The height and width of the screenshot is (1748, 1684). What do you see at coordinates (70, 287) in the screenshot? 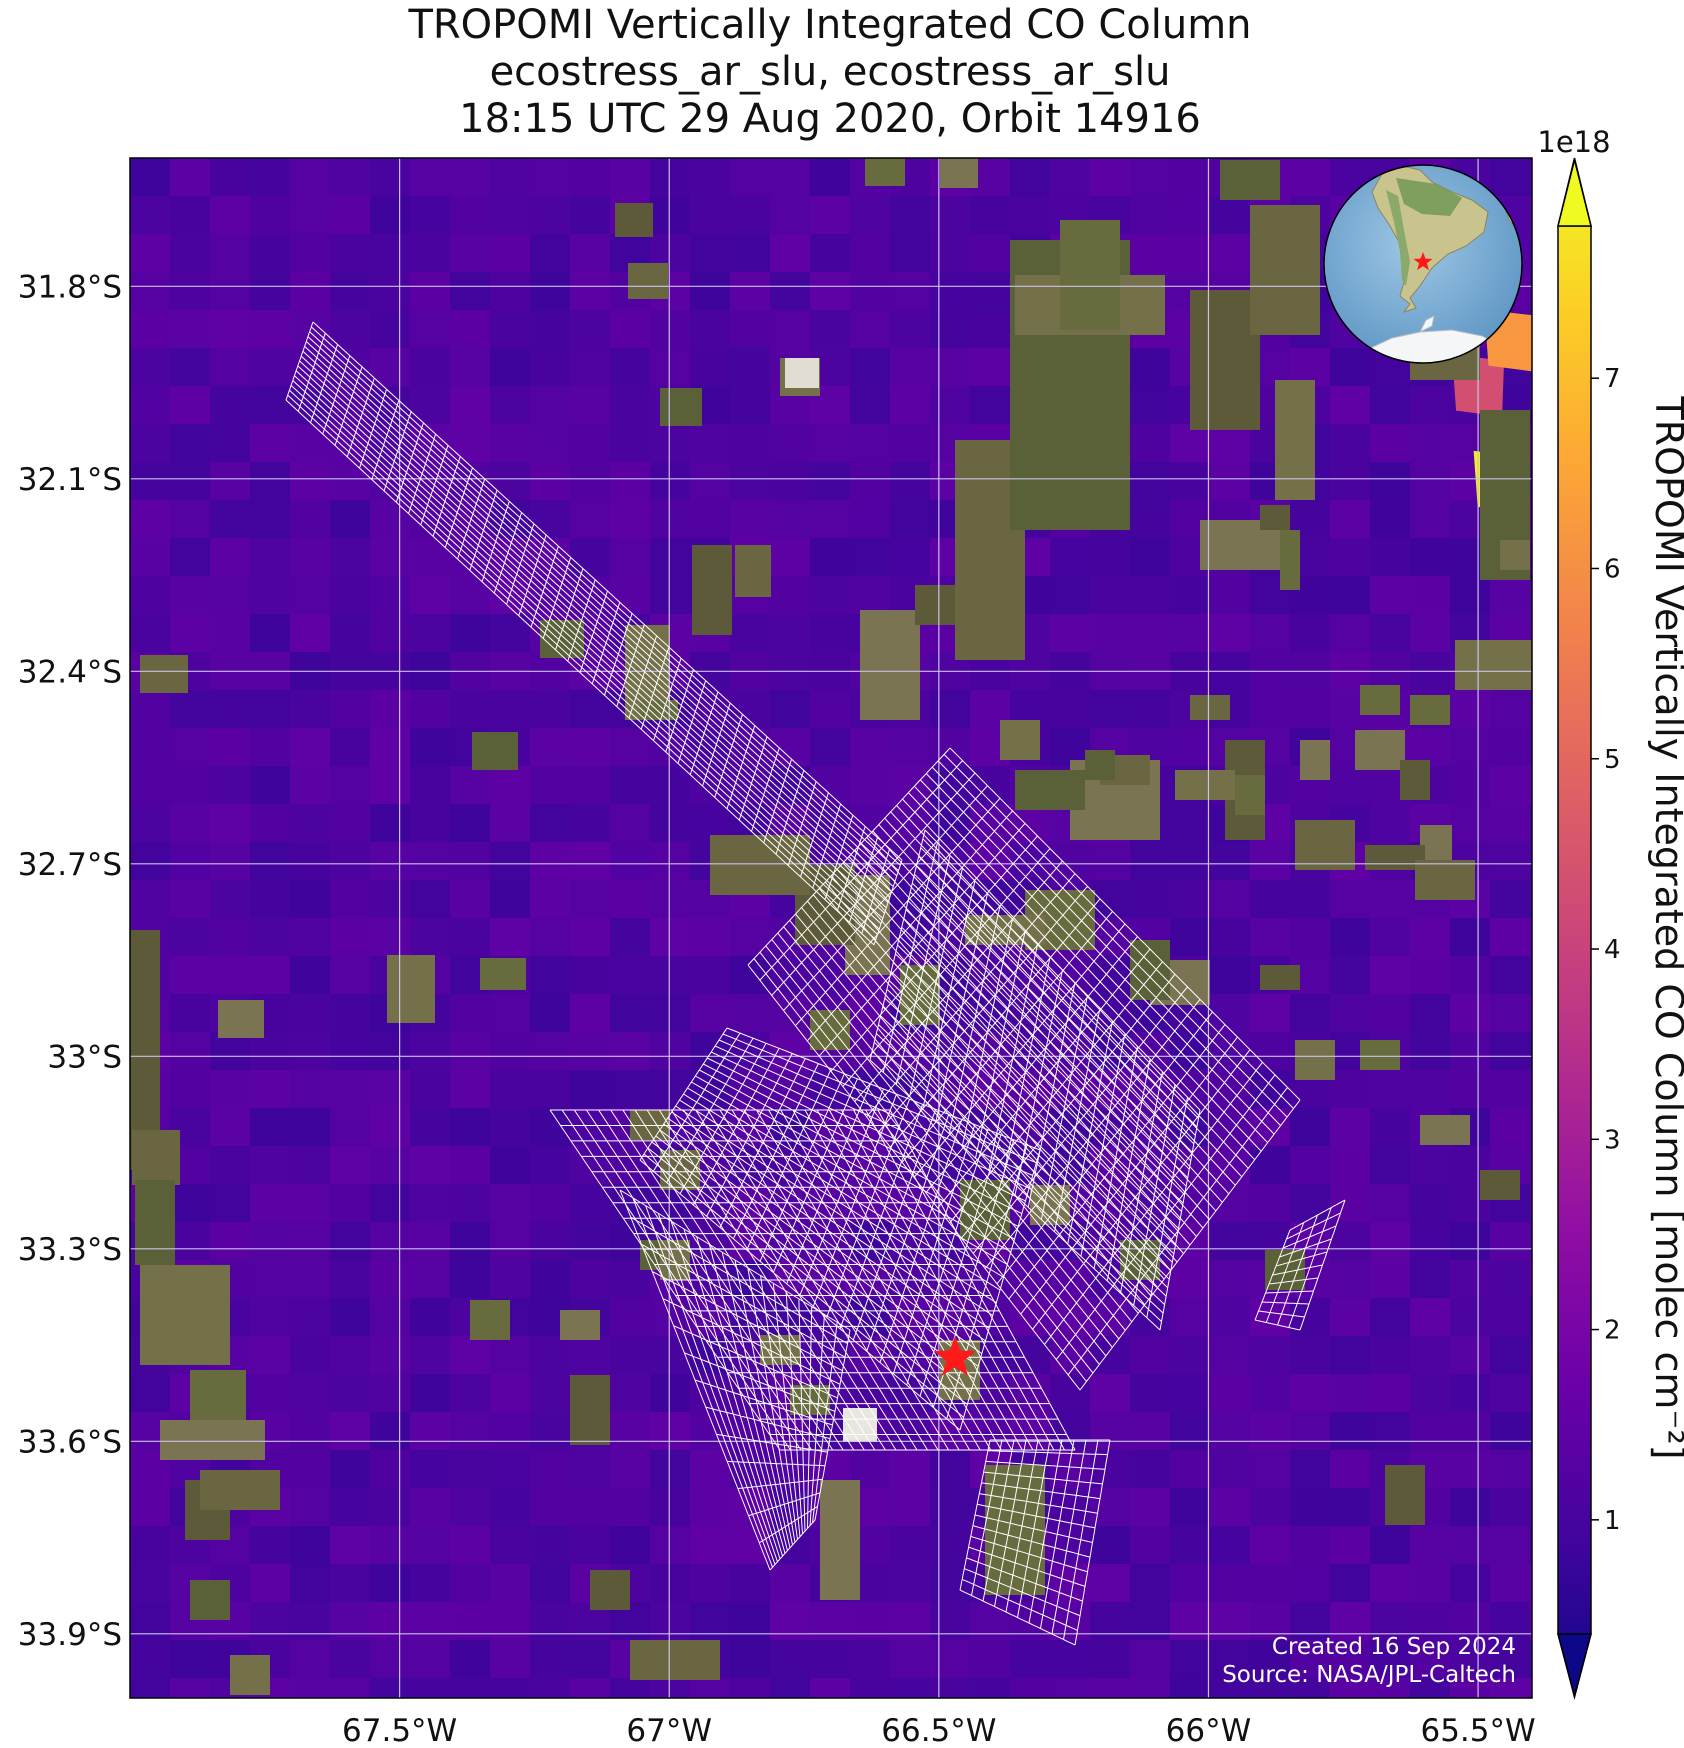
I see `y-tick-label: 31.8°S` at bounding box center [70, 287].